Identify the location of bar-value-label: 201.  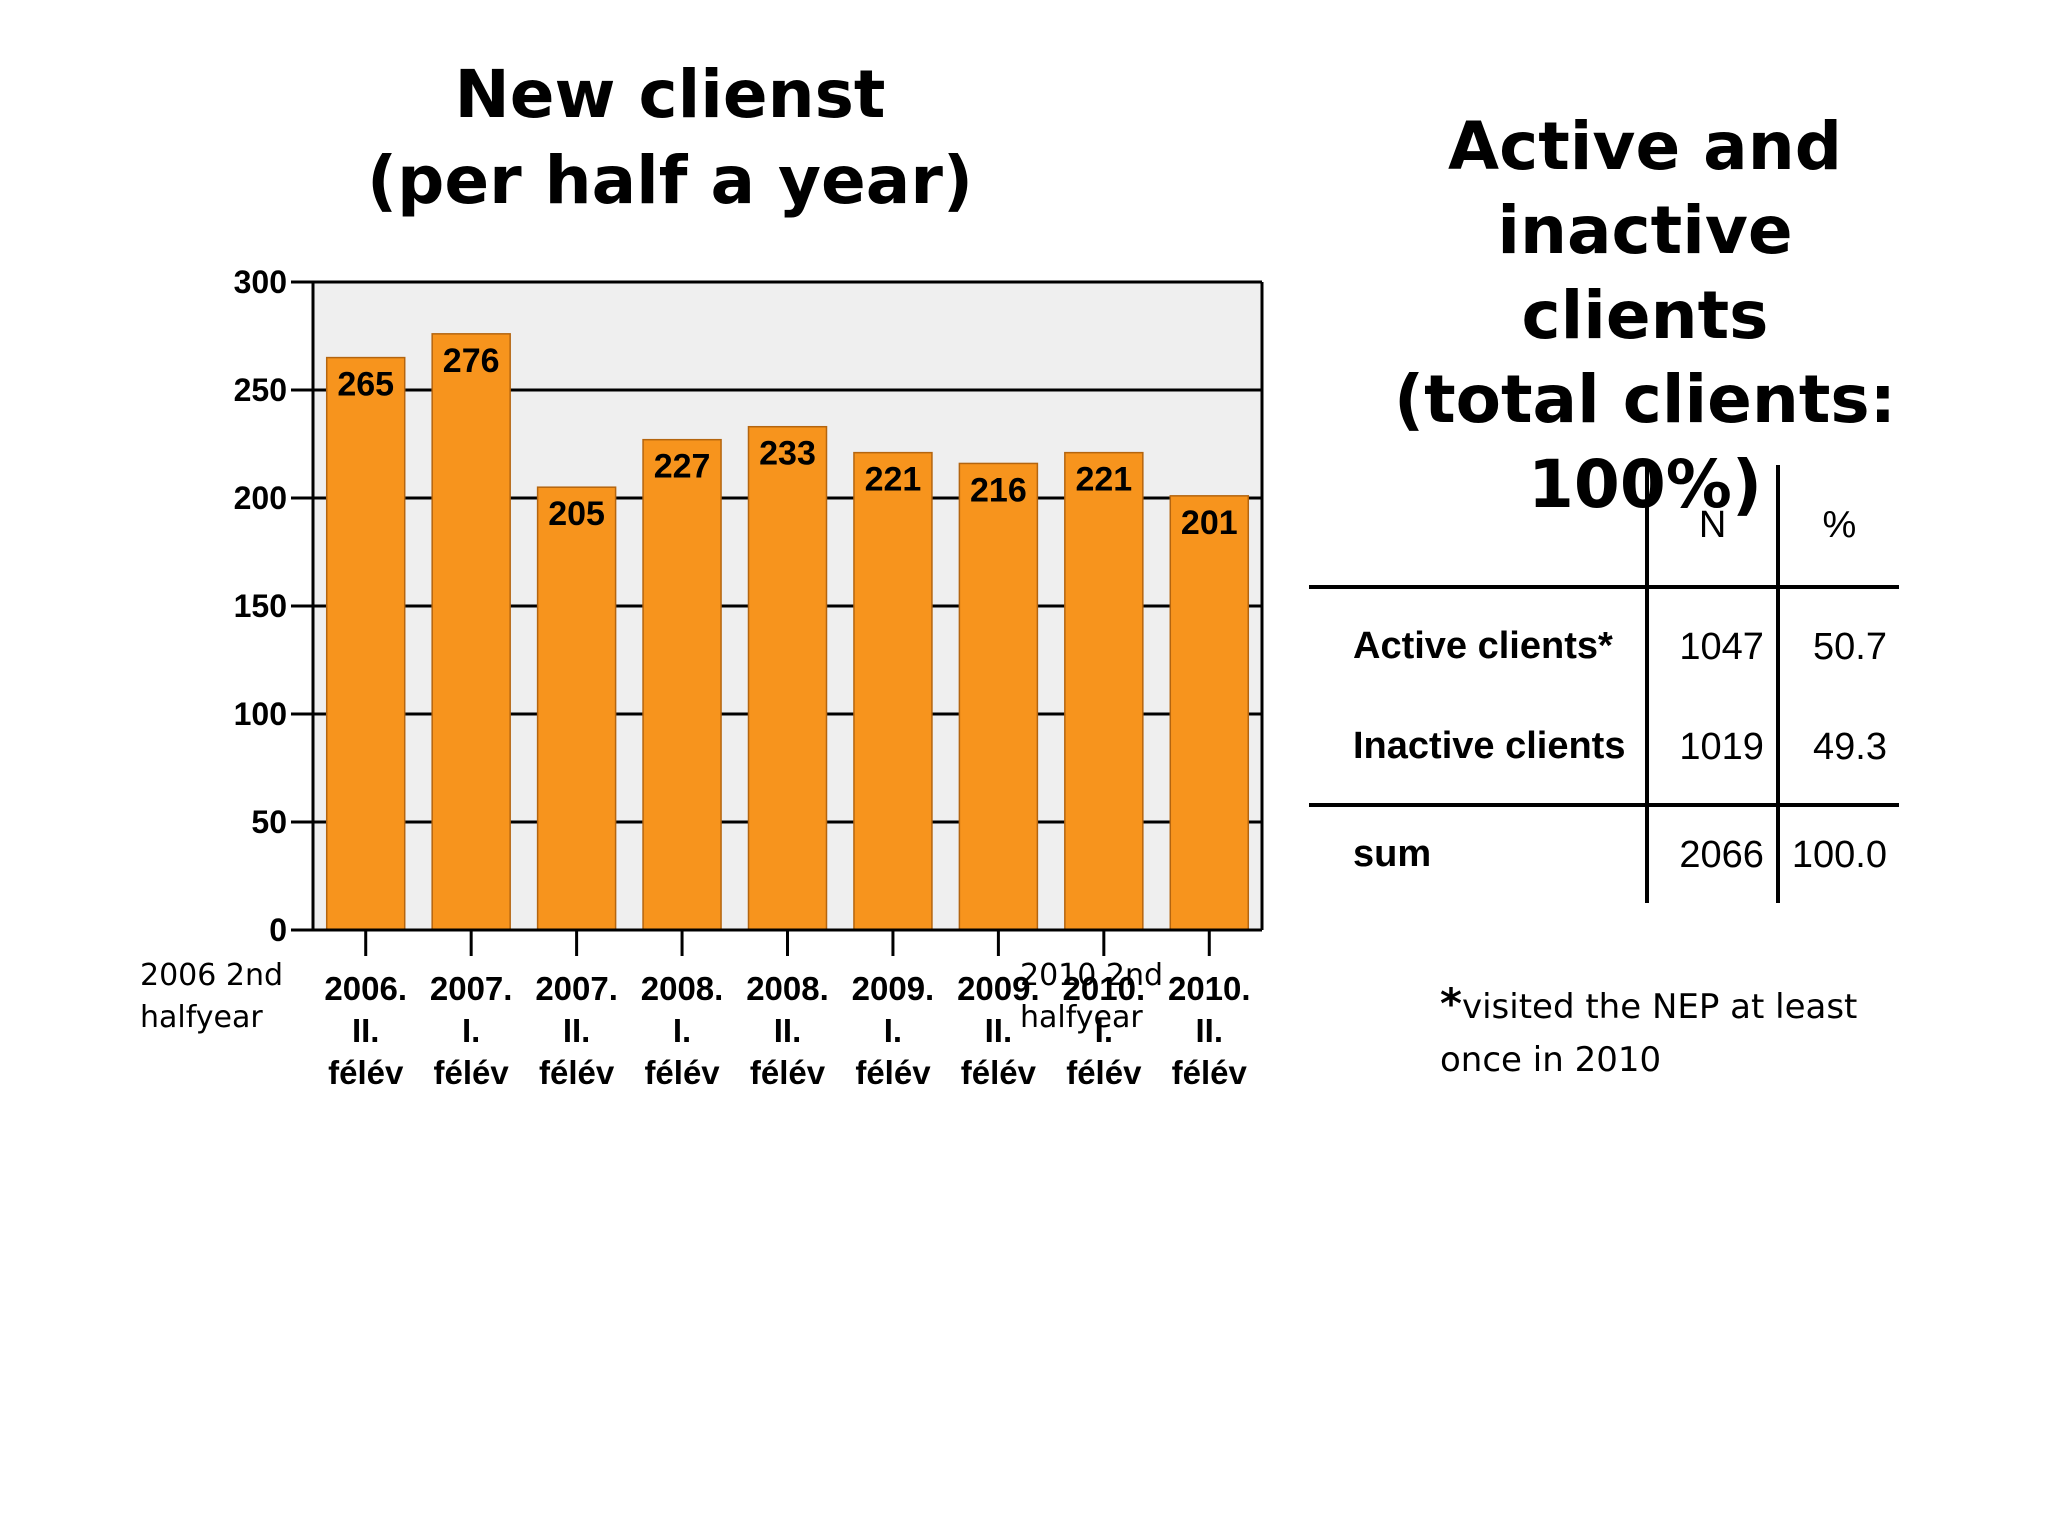
(1209, 523).